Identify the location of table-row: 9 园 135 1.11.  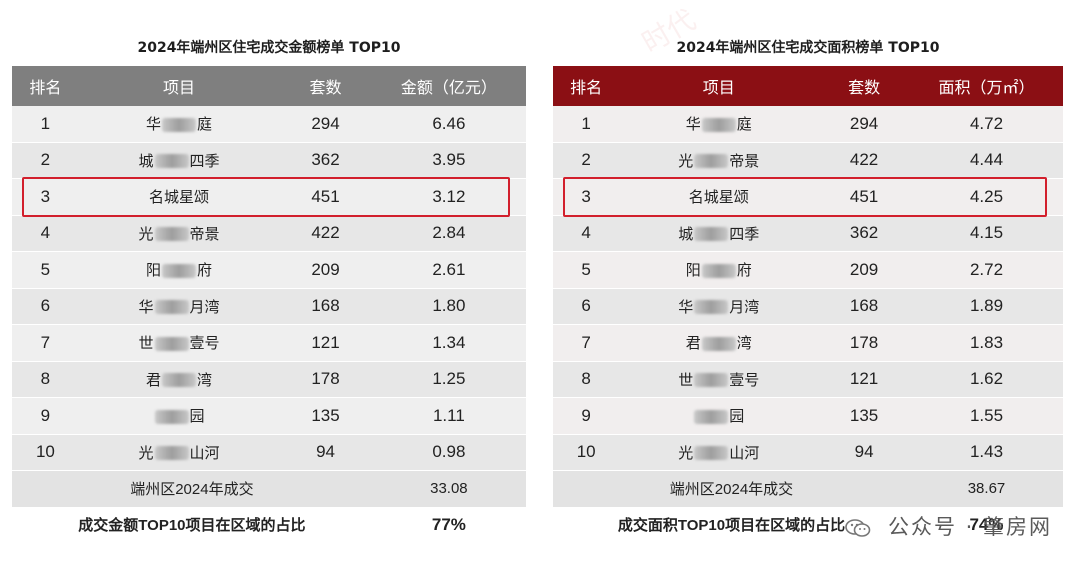
(269, 416).